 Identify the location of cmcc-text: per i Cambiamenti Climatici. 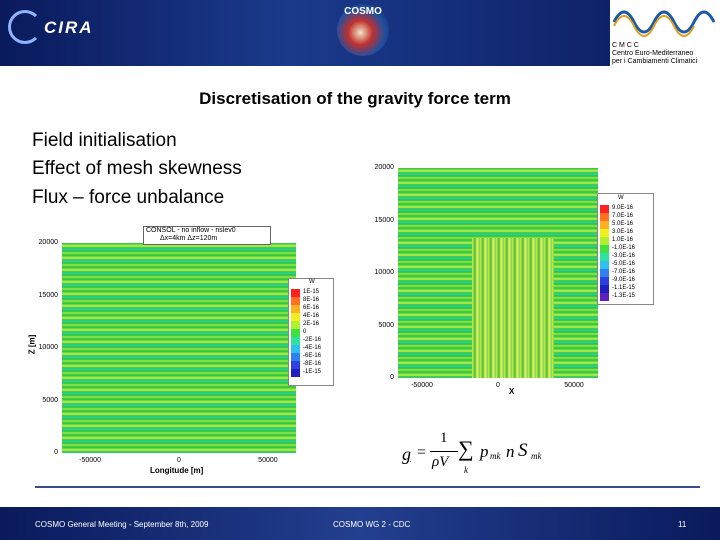
(655, 61).